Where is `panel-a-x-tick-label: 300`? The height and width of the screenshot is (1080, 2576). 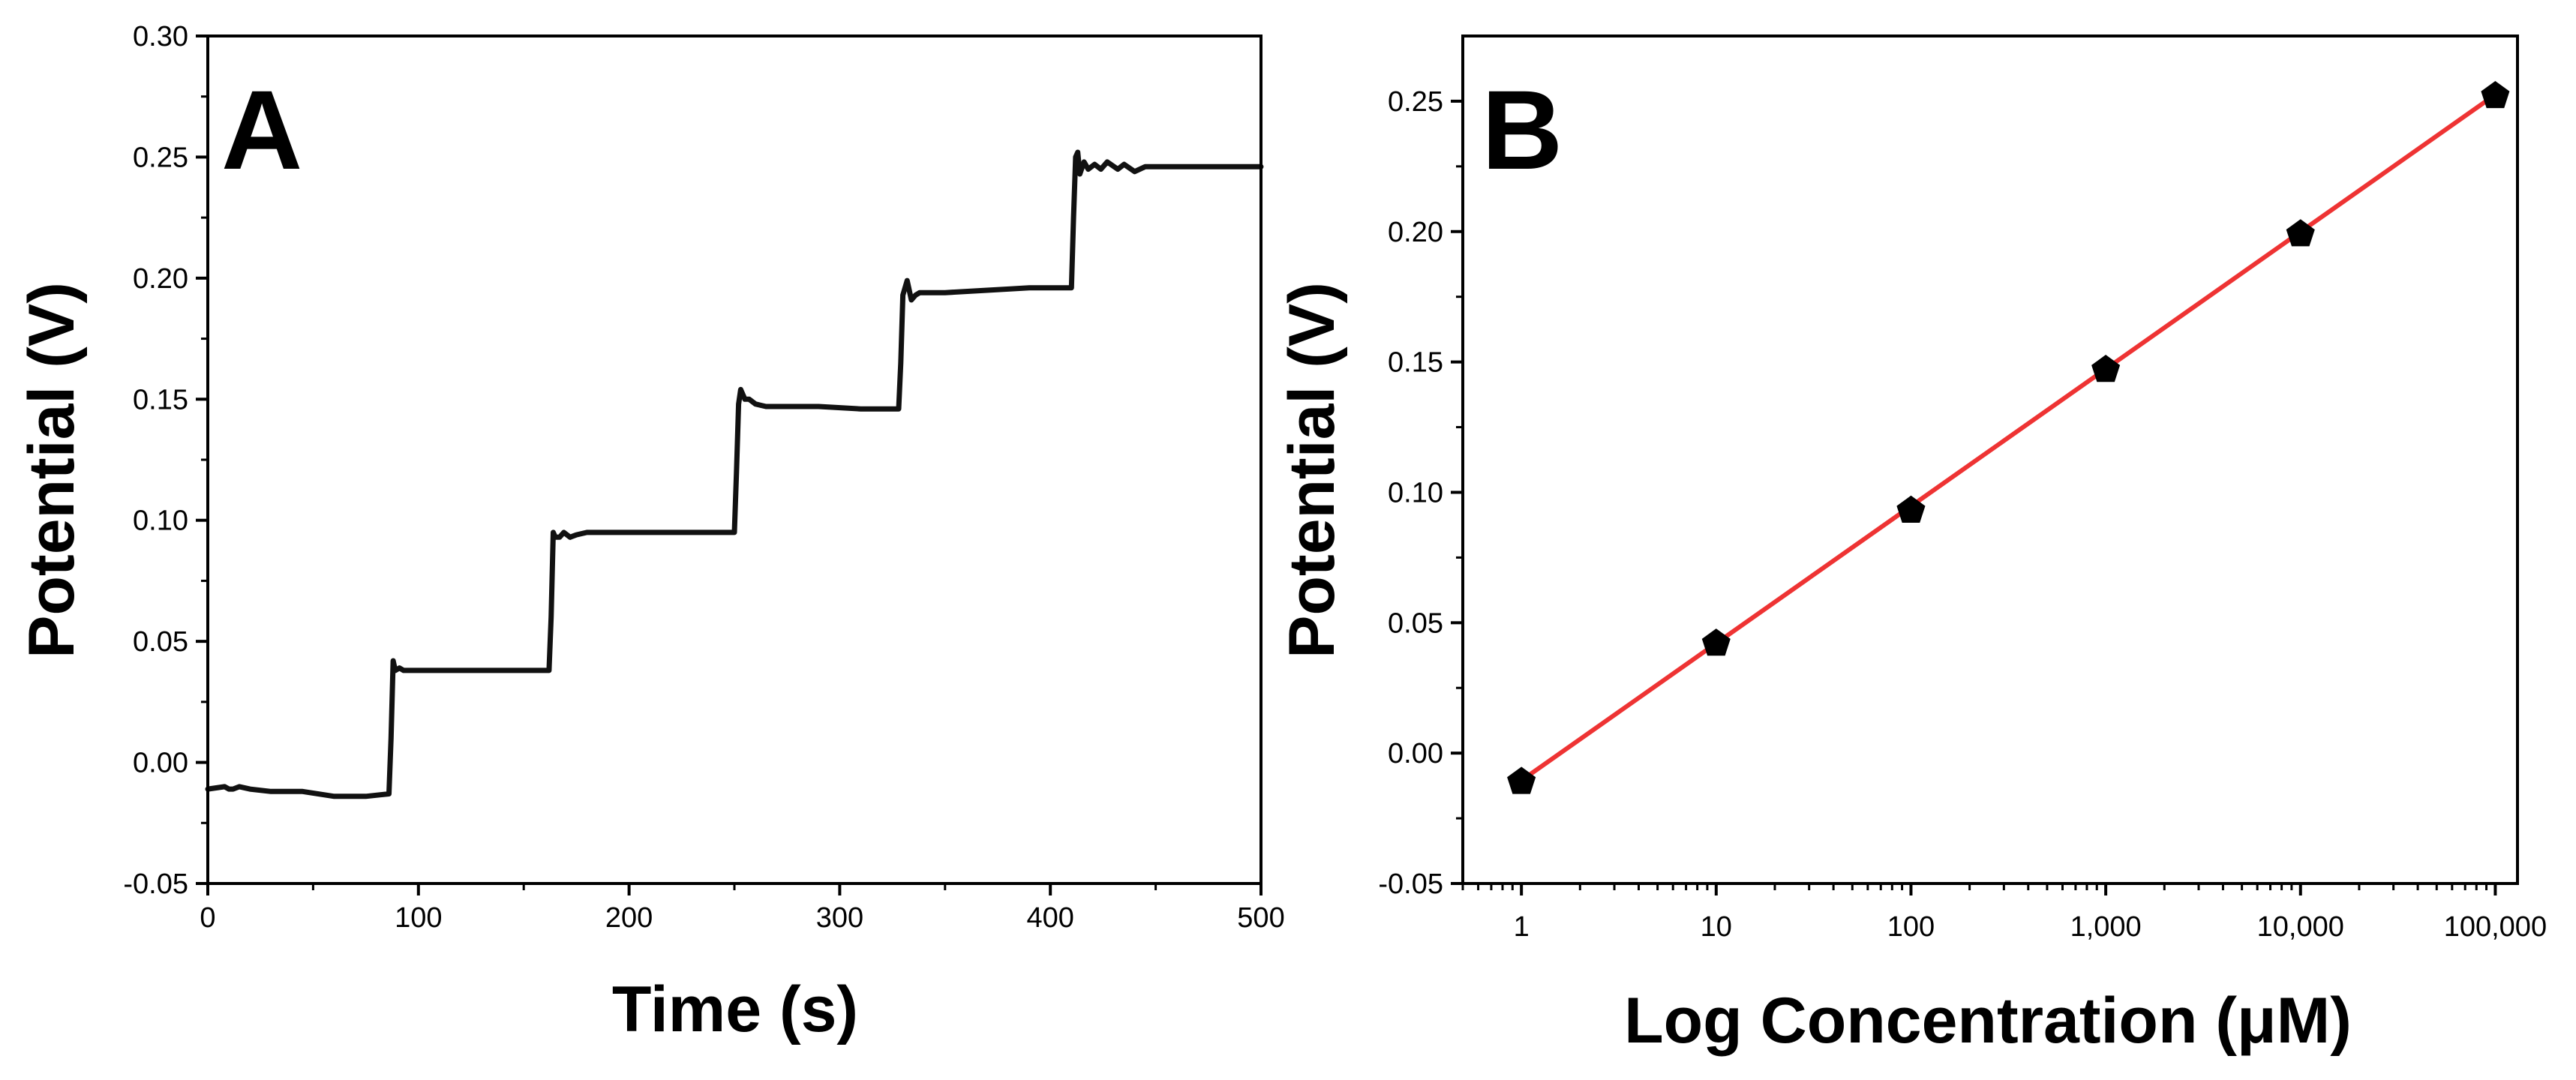 panel-a-x-tick-label: 300 is located at coordinates (839, 918).